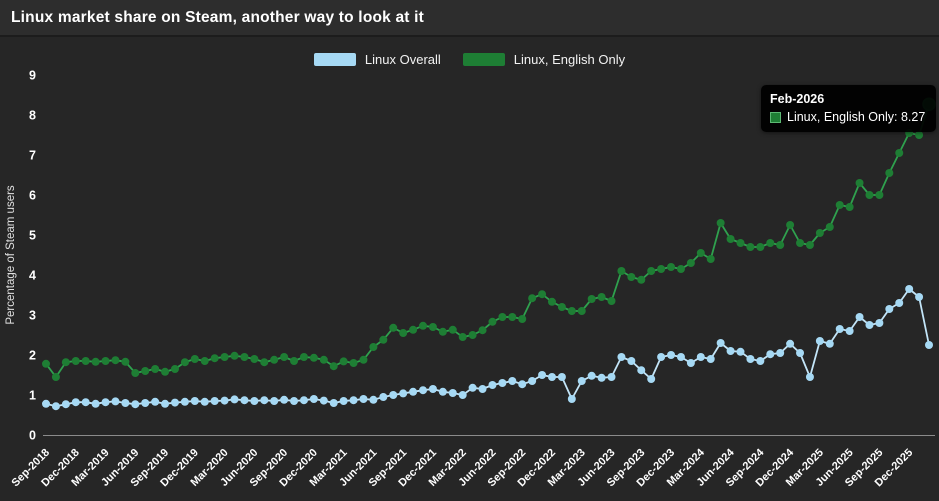 The width and height of the screenshot is (939, 501). I want to click on legend-item-linux-english-only: Linux, English Only, so click(543, 59).